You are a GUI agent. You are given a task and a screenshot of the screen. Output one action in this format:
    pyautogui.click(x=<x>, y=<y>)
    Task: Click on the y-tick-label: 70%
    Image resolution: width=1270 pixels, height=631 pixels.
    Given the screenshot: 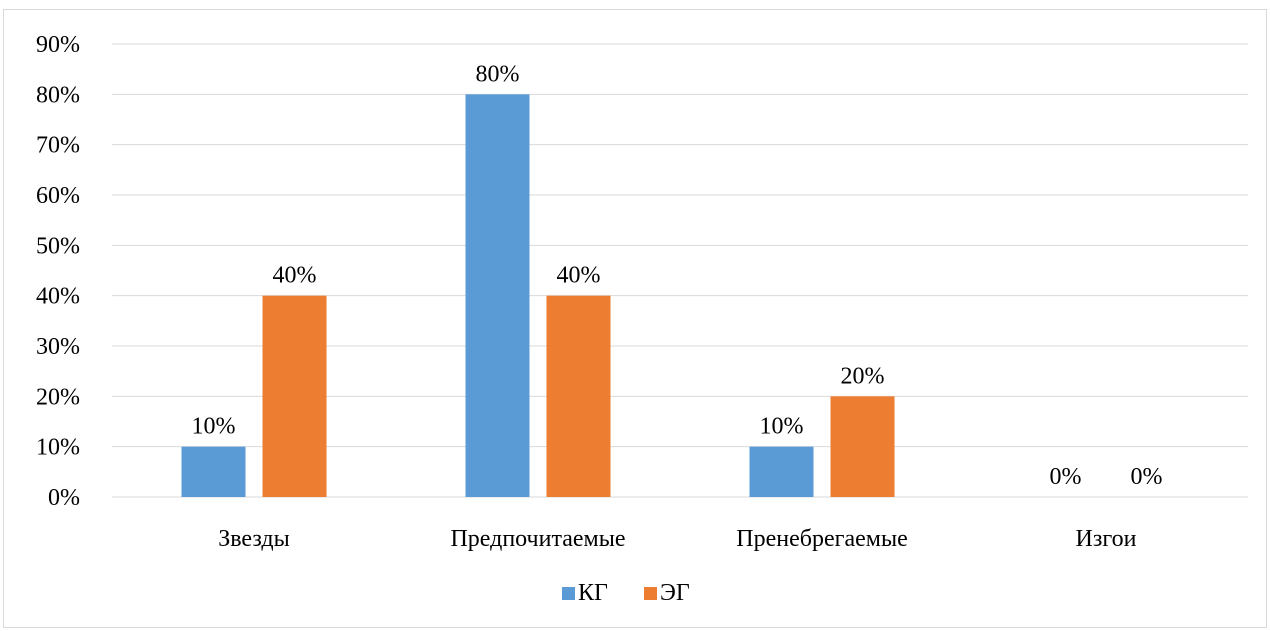 What is the action you would take?
    pyautogui.click(x=58, y=146)
    